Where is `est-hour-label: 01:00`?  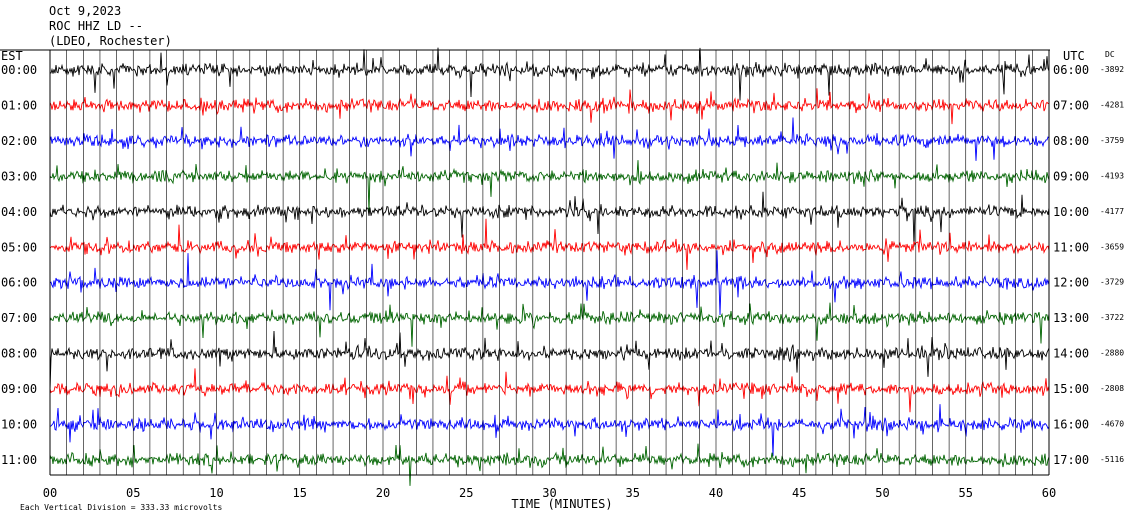
est-hour-label: 01:00 is located at coordinates (19, 105).